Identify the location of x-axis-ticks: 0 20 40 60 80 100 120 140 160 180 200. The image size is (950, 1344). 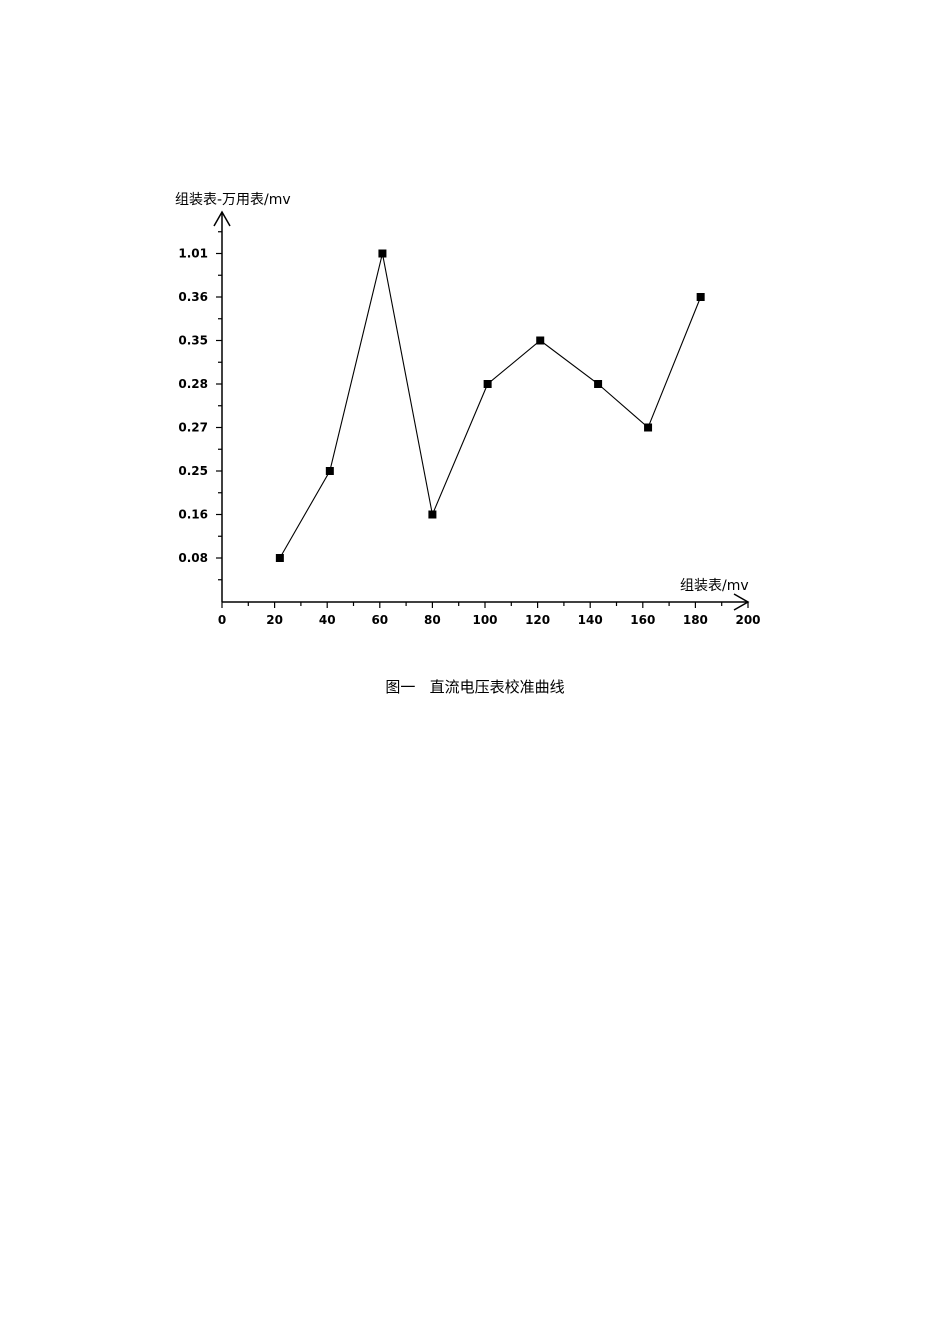
(489, 614).